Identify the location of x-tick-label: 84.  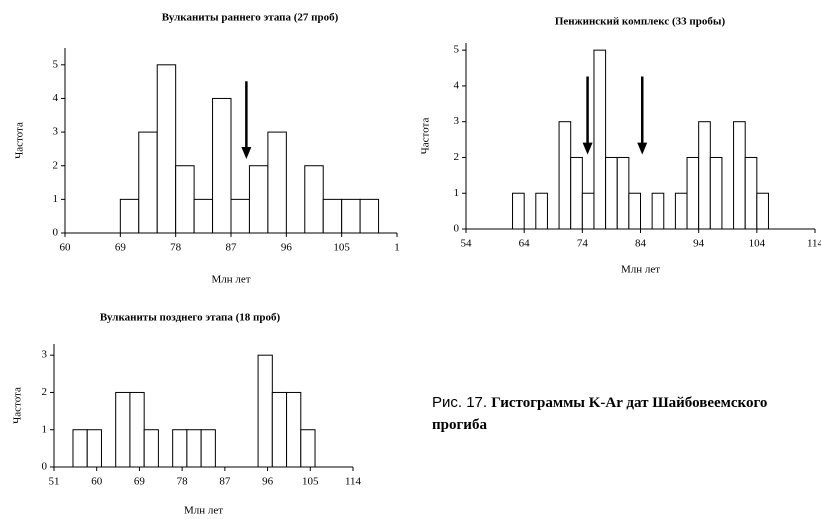
(641, 244).